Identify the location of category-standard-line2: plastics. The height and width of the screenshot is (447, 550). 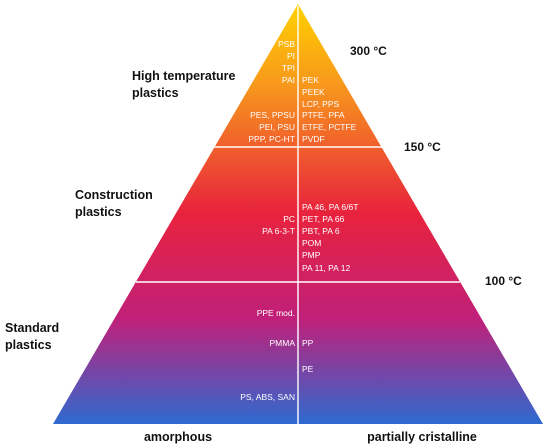
(28, 345).